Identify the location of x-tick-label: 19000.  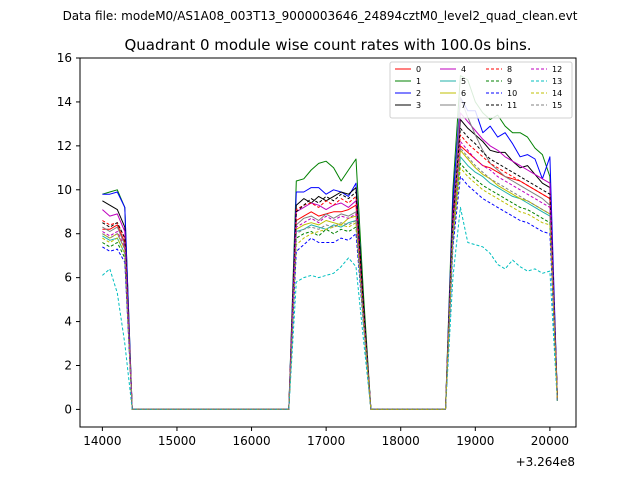
(475, 441).